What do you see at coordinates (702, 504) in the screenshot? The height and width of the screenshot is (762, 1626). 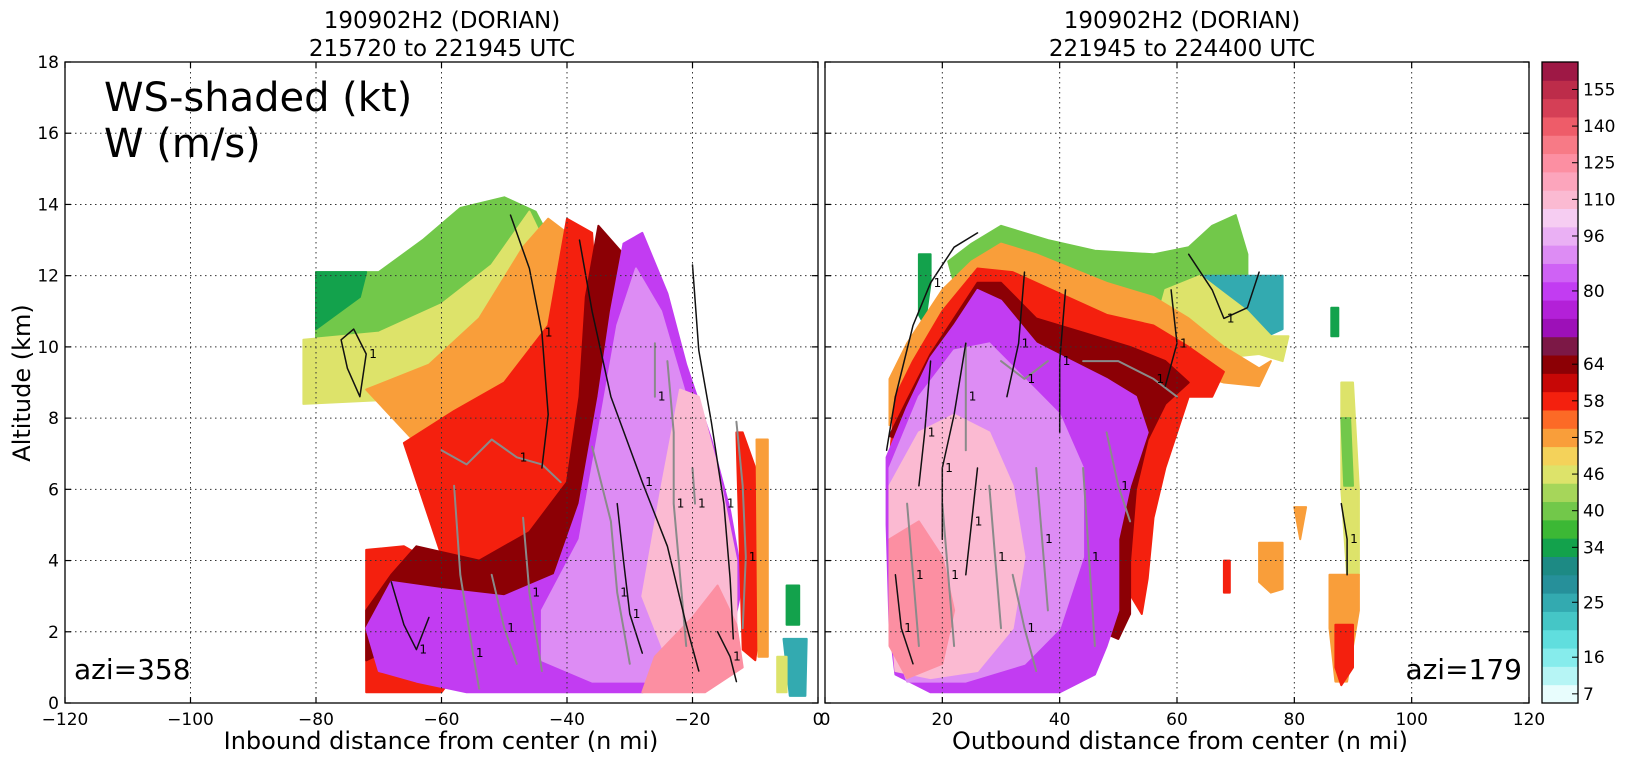 I see `left-gray-contour-label-7: 1` at bounding box center [702, 504].